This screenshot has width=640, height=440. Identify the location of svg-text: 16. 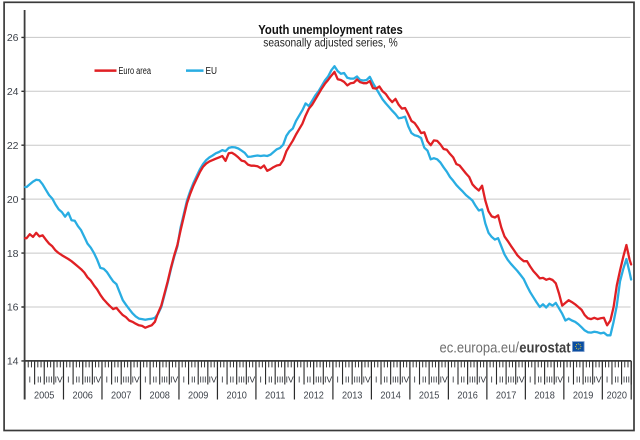
(13, 308).